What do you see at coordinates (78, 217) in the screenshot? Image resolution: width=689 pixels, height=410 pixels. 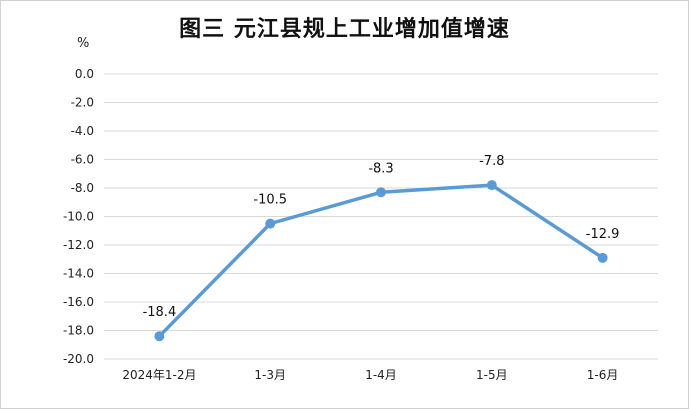 I see `y-tick-label: -10.0` at bounding box center [78, 217].